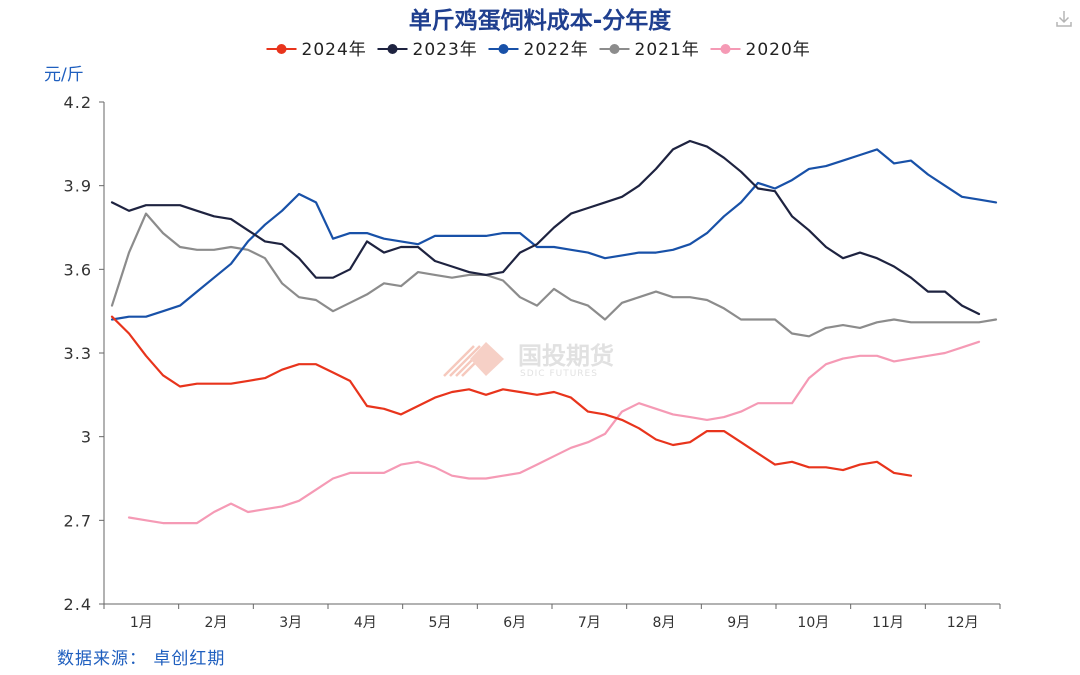 The image size is (1080, 675). Describe the element at coordinates (541, 20) in the screenshot. I see `chart-title: 单斤鸡蛋饲料成本-分年度` at that location.